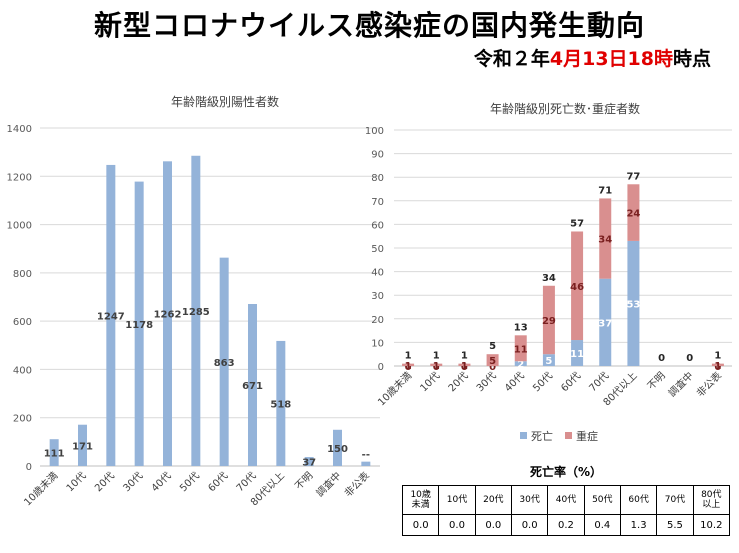  What do you see at coordinates (377, 202) in the screenshot?
I see `y-tick-label: 70` at bounding box center [377, 202].